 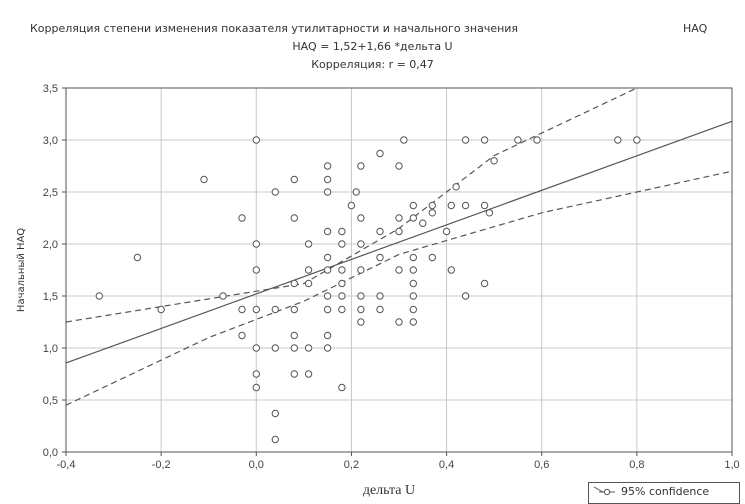 I want to click on x-tick-label: -0,2, so click(x=161, y=465).